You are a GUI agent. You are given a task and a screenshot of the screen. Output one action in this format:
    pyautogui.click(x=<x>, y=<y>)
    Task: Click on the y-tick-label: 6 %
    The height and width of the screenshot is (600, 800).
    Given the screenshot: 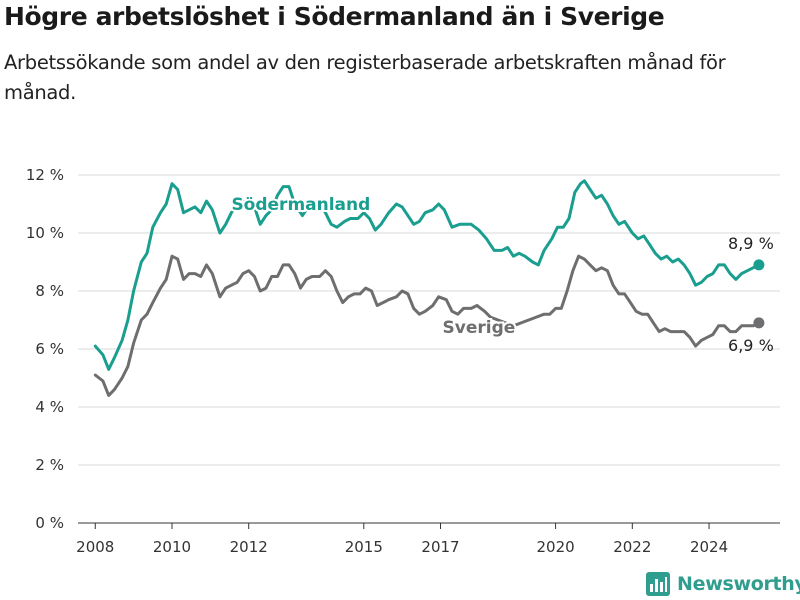 What is the action you would take?
    pyautogui.click(x=49, y=349)
    